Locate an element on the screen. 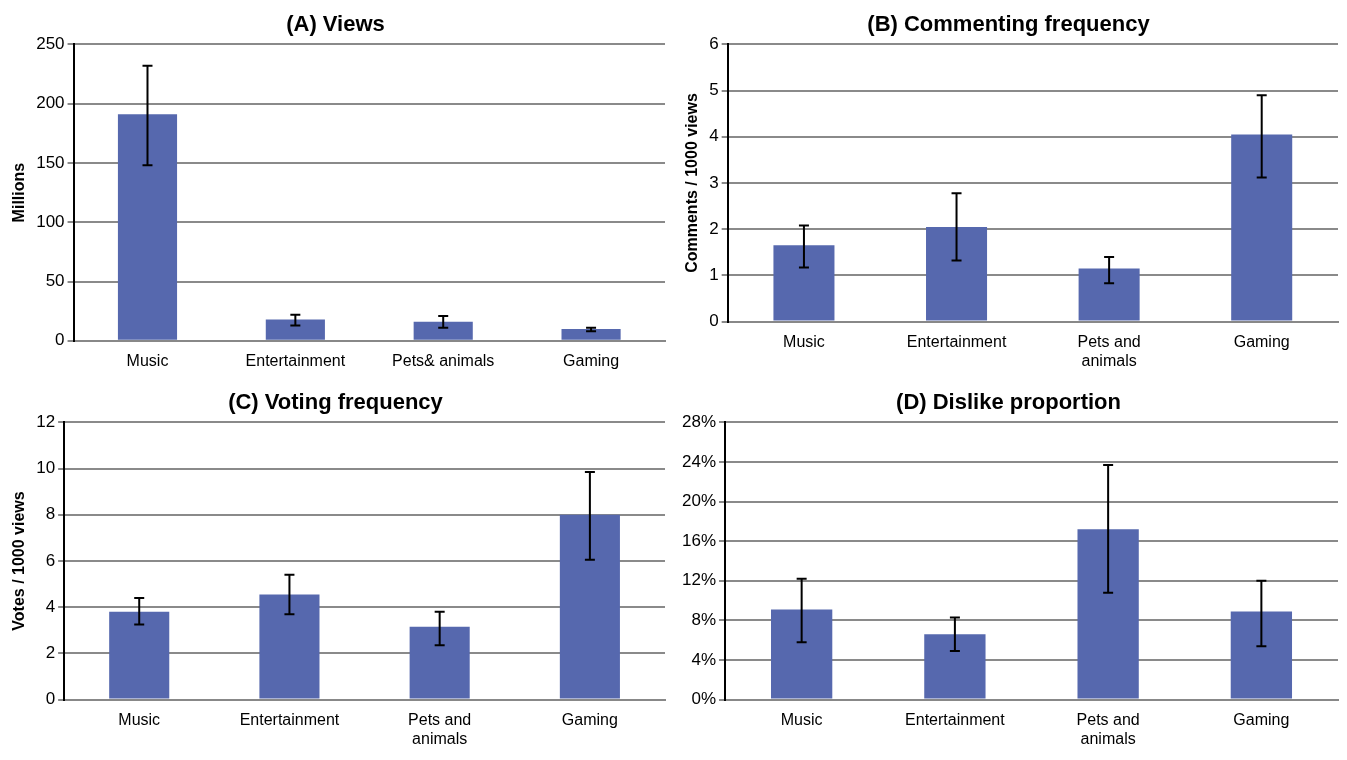 The width and height of the screenshot is (1347, 760). y-tick-label: 28% is located at coordinates (699, 422).